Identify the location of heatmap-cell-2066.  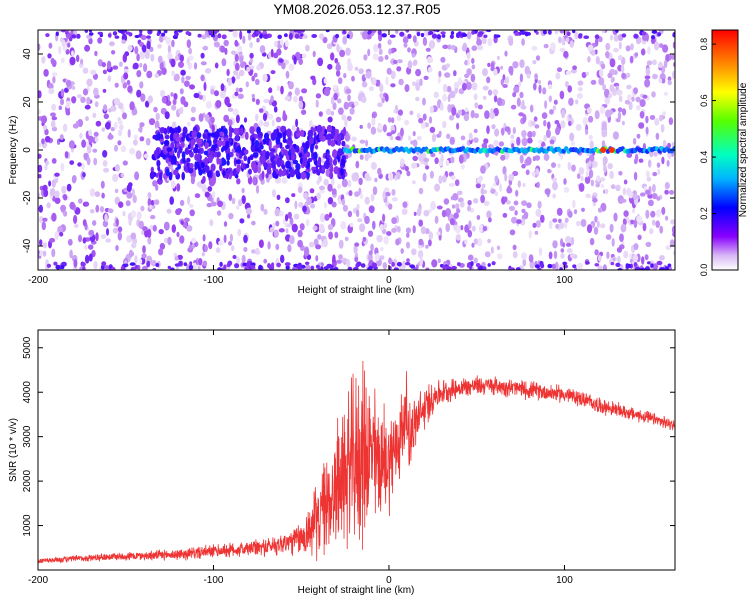
(148, 45).